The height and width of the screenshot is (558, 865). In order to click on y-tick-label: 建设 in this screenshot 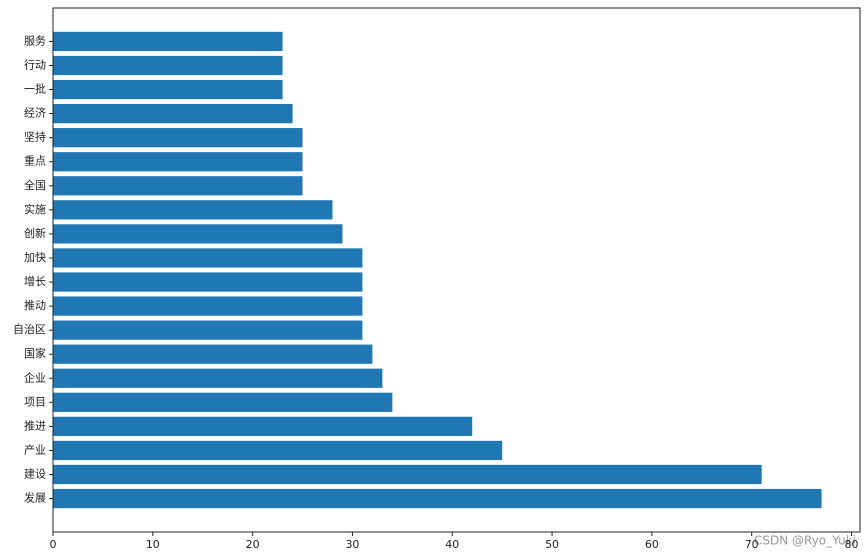, I will do `click(35, 473)`.